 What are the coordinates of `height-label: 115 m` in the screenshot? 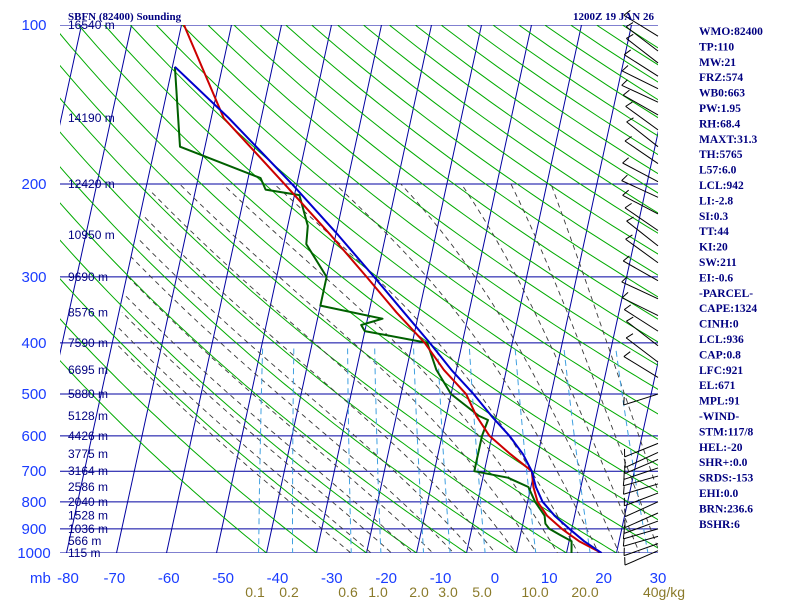 It's located at (84, 553).